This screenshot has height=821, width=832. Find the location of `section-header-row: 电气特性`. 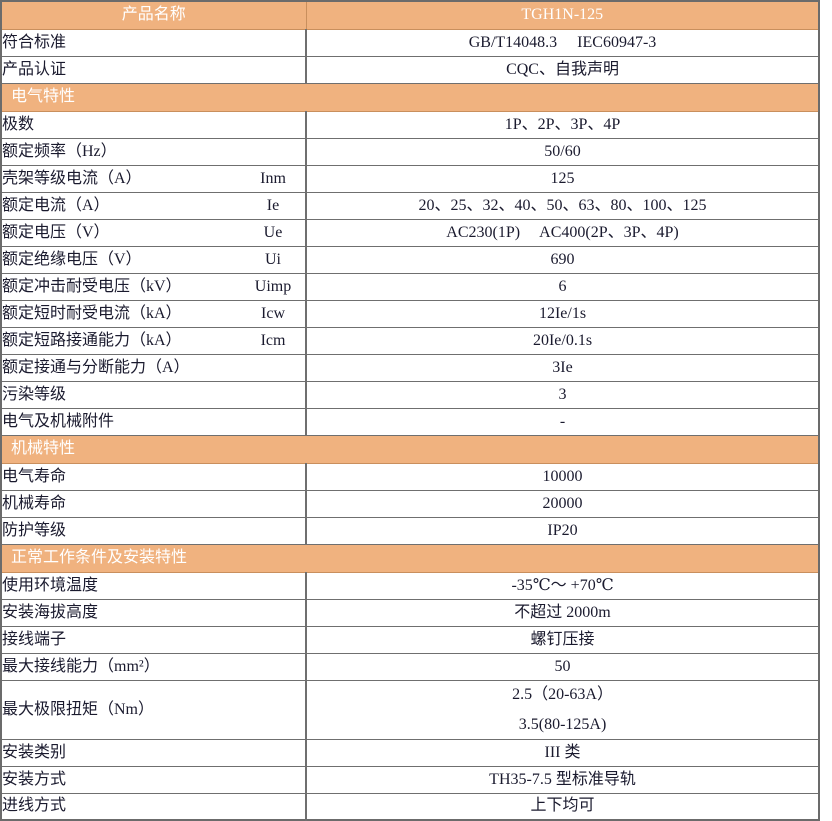

section-header-row: 电气特性 is located at coordinates (410, 97).